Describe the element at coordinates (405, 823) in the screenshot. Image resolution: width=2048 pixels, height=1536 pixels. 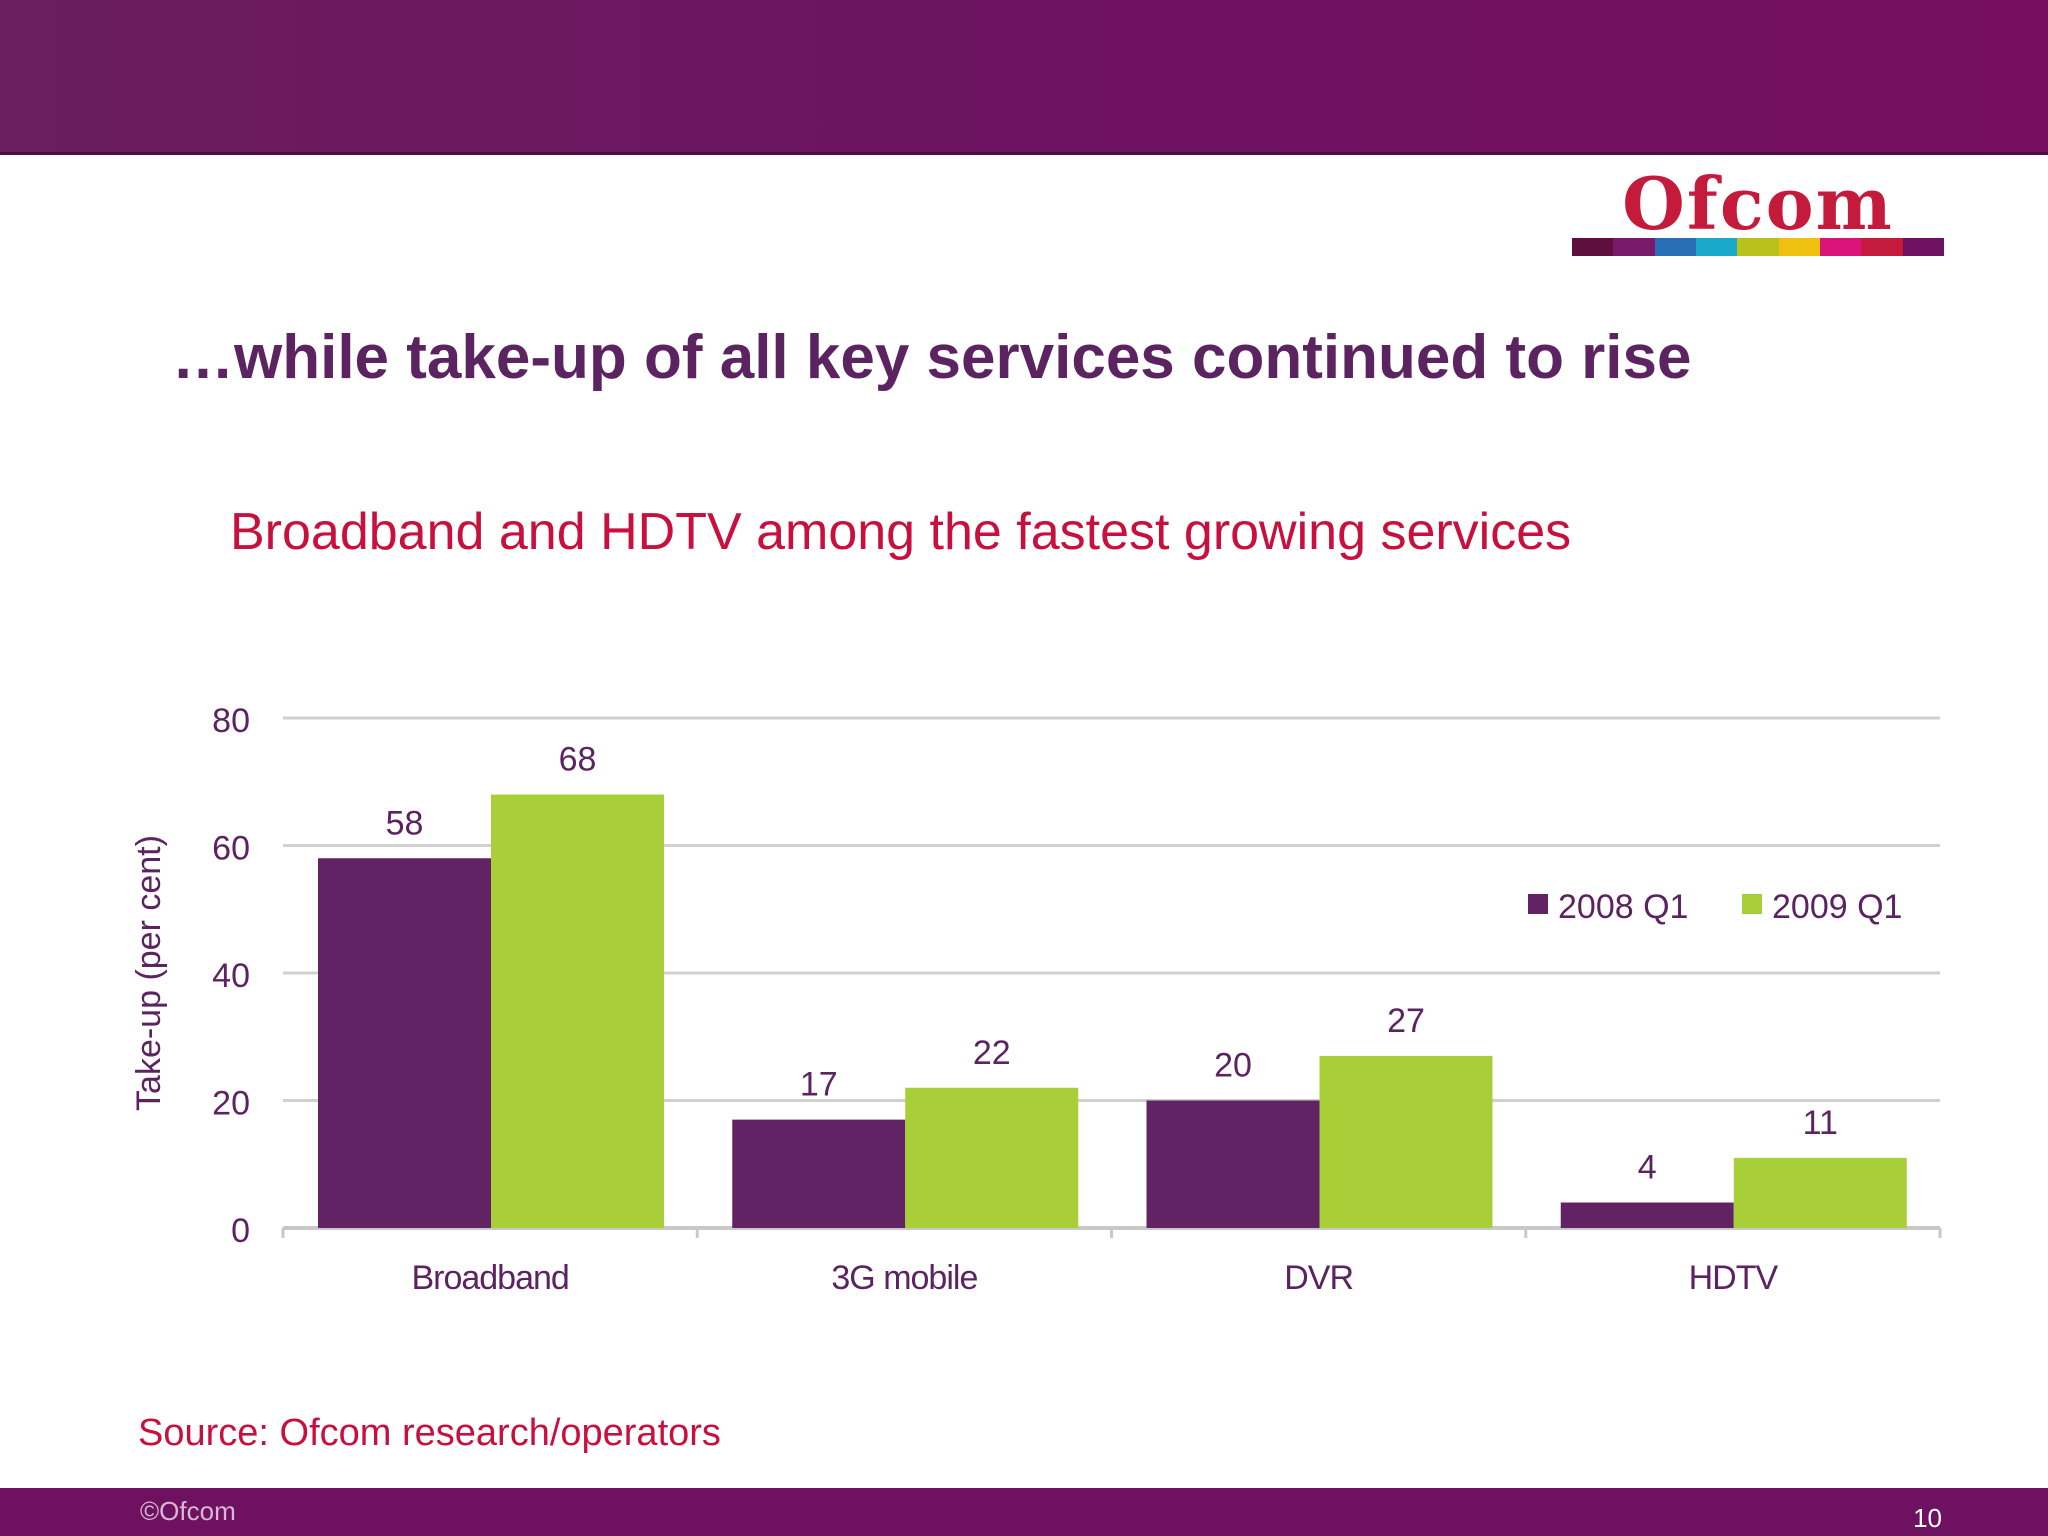
I see `data-label: 58` at that location.